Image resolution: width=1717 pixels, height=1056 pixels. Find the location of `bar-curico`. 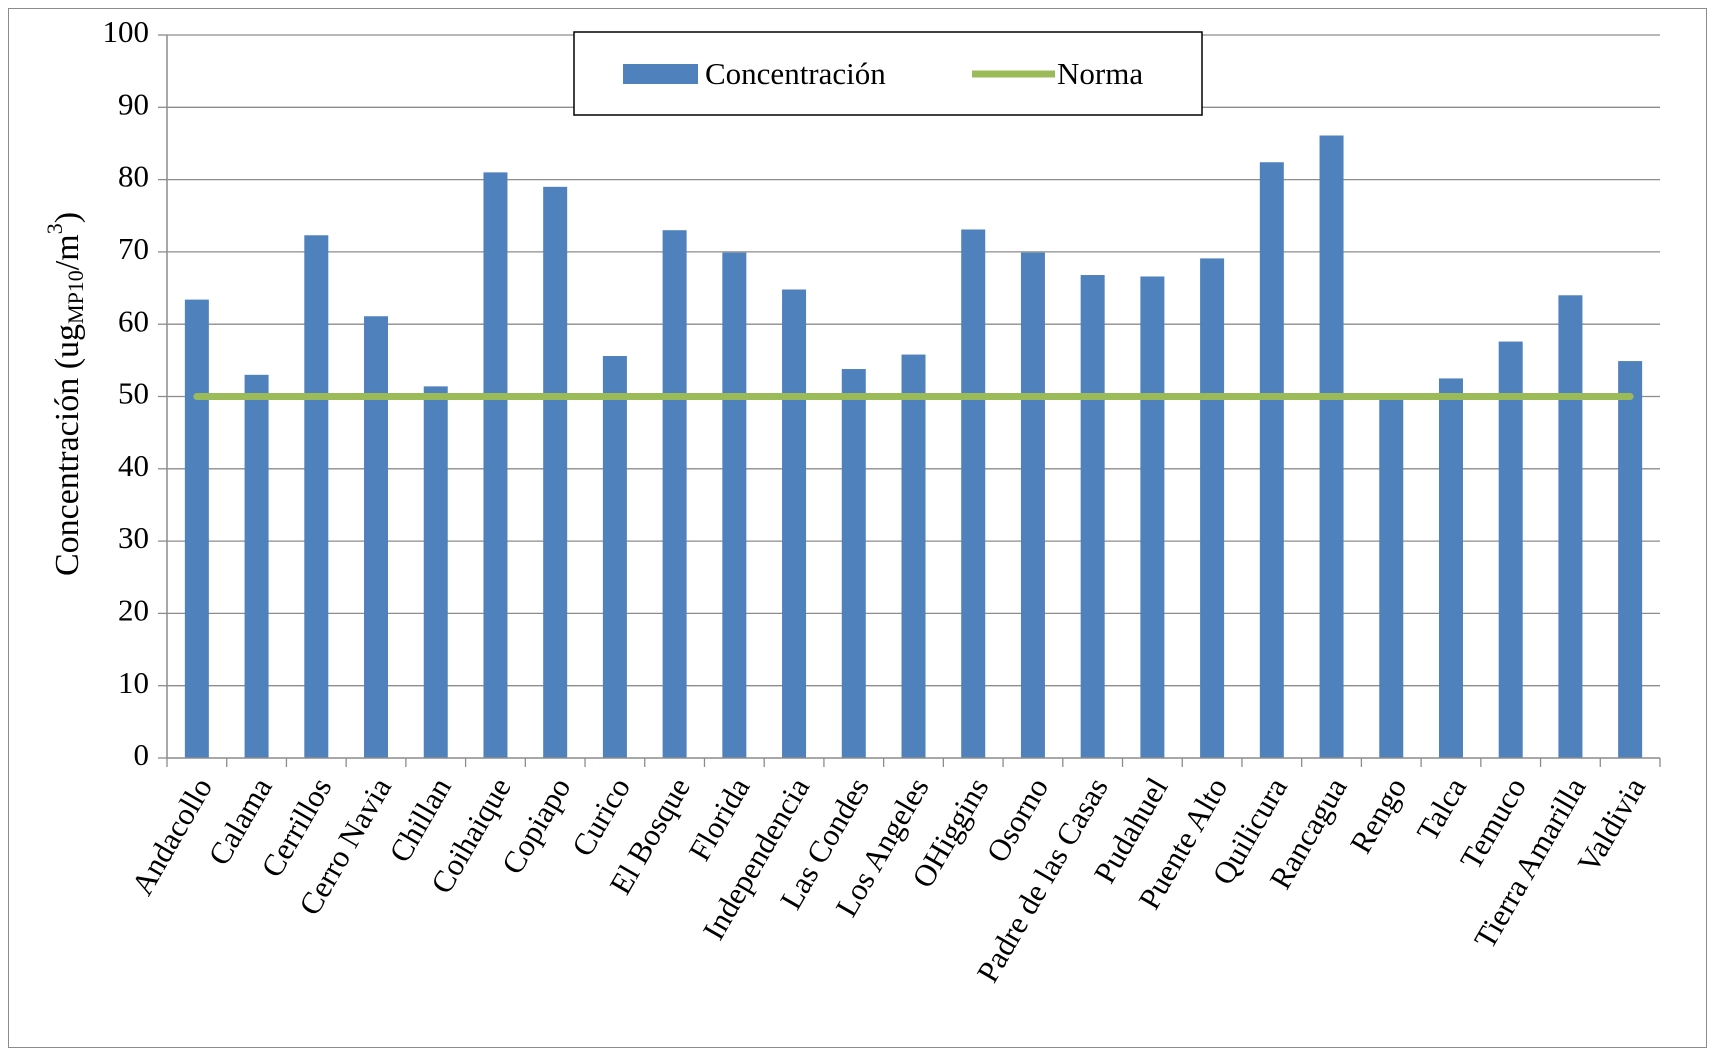

bar-curico is located at coordinates (614, 557).